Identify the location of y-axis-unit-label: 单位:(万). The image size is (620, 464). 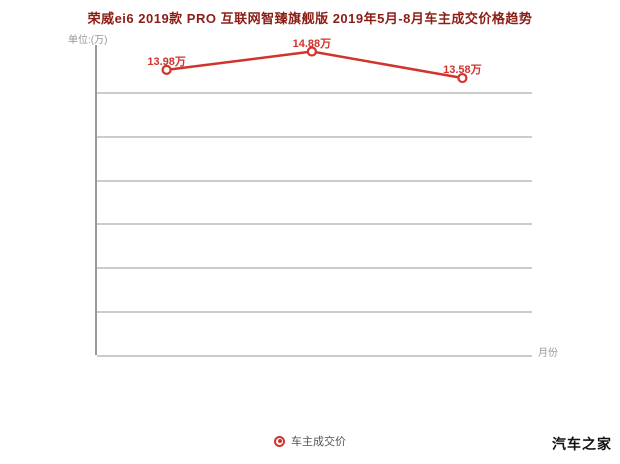
(88, 40).